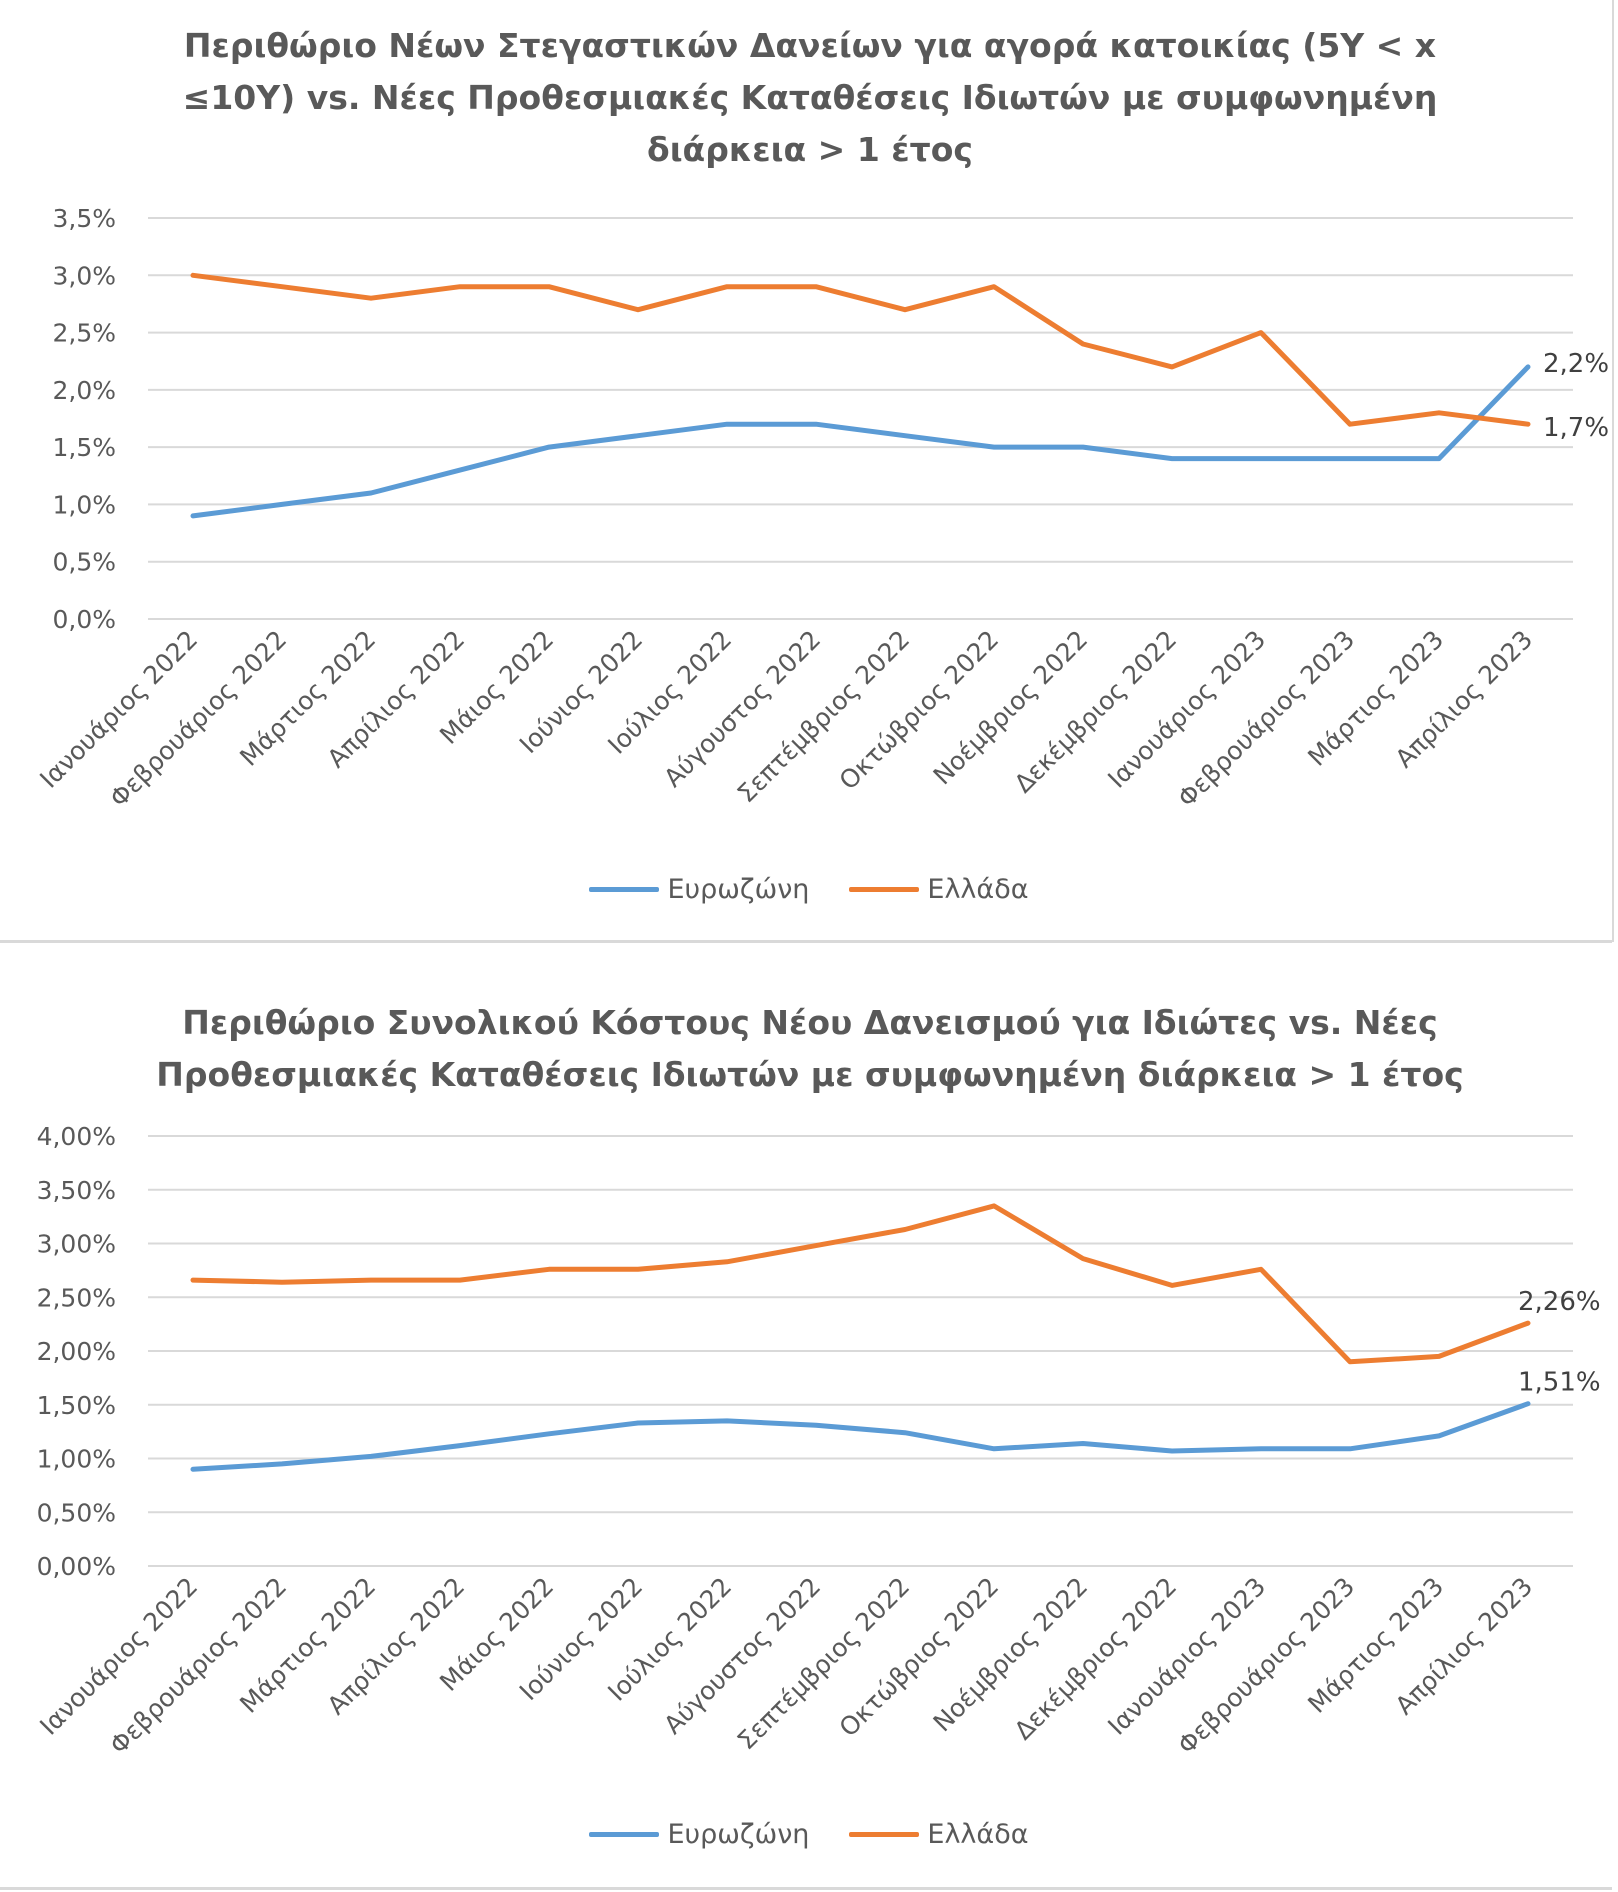  What do you see at coordinates (1576, 364) in the screenshot?
I see `data-label: 2,2%` at bounding box center [1576, 364].